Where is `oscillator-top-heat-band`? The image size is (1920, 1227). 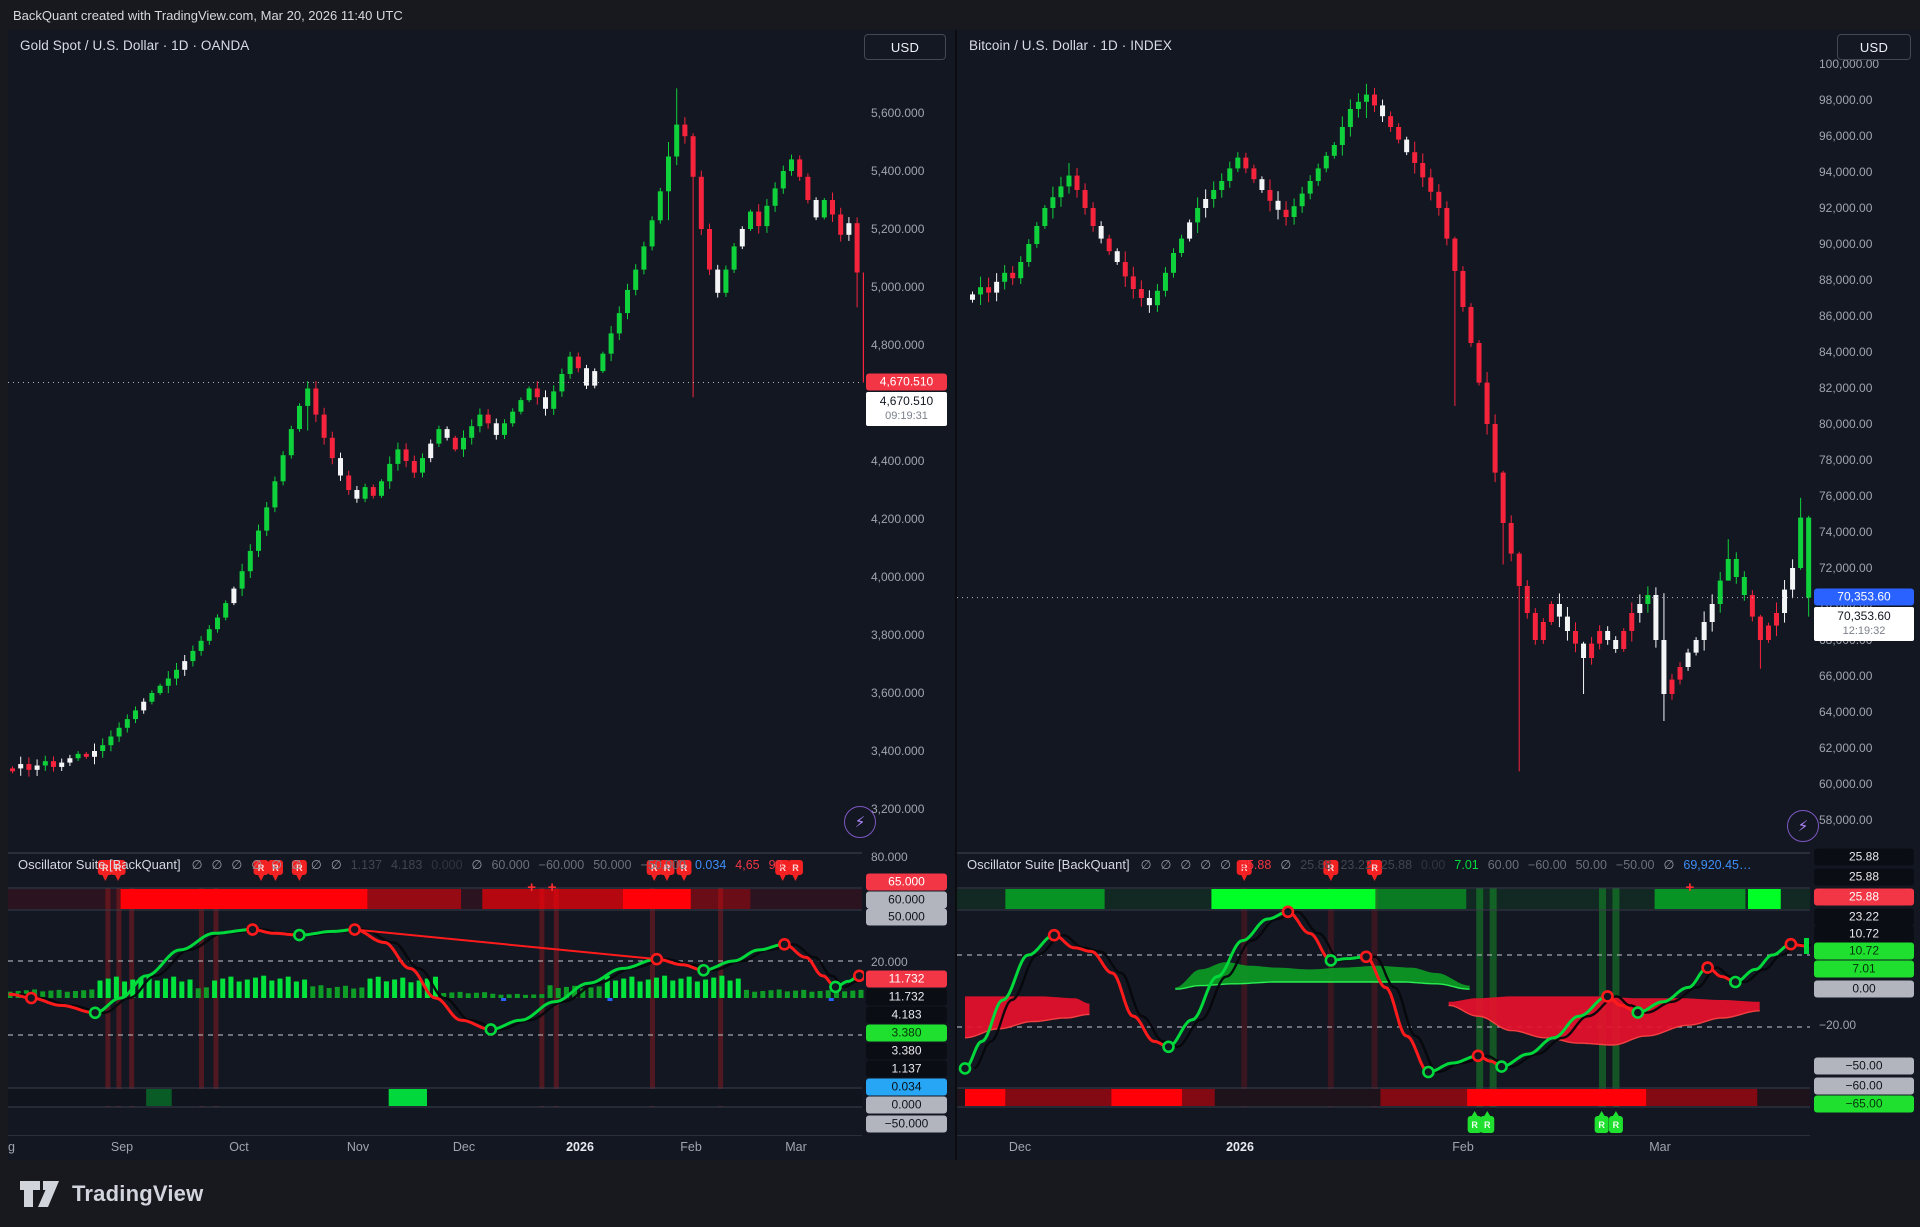
oscillator-top-heat-band is located at coordinates (435, 899).